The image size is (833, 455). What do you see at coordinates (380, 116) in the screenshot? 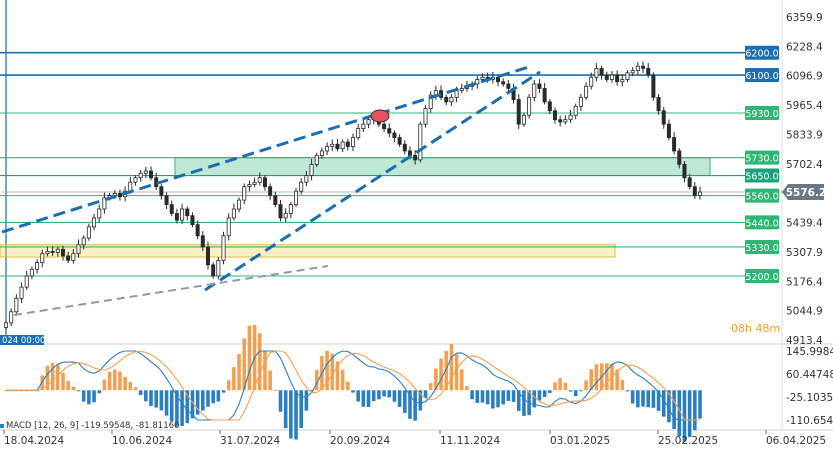
I see `highlight-marker` at bounding box center [380, 116].